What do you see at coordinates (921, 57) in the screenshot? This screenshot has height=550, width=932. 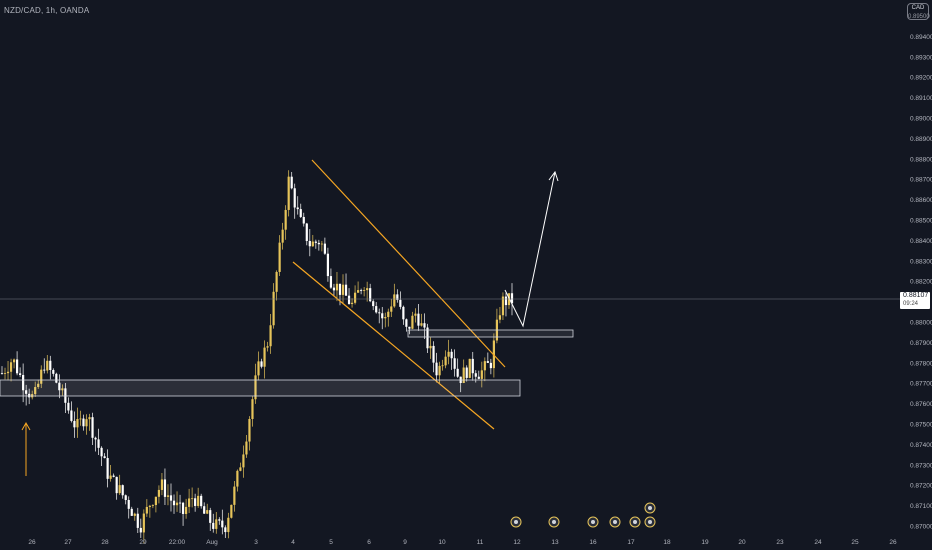 I see `y-tick-label: 0.89300` at bounding box center [921, 57].